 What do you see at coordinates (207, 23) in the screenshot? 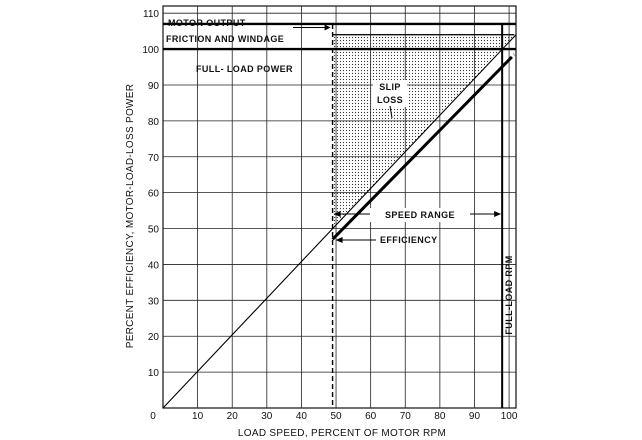
I see `motor-output-label: MOTOR OUTPUT` at bounding box center [207, 23].